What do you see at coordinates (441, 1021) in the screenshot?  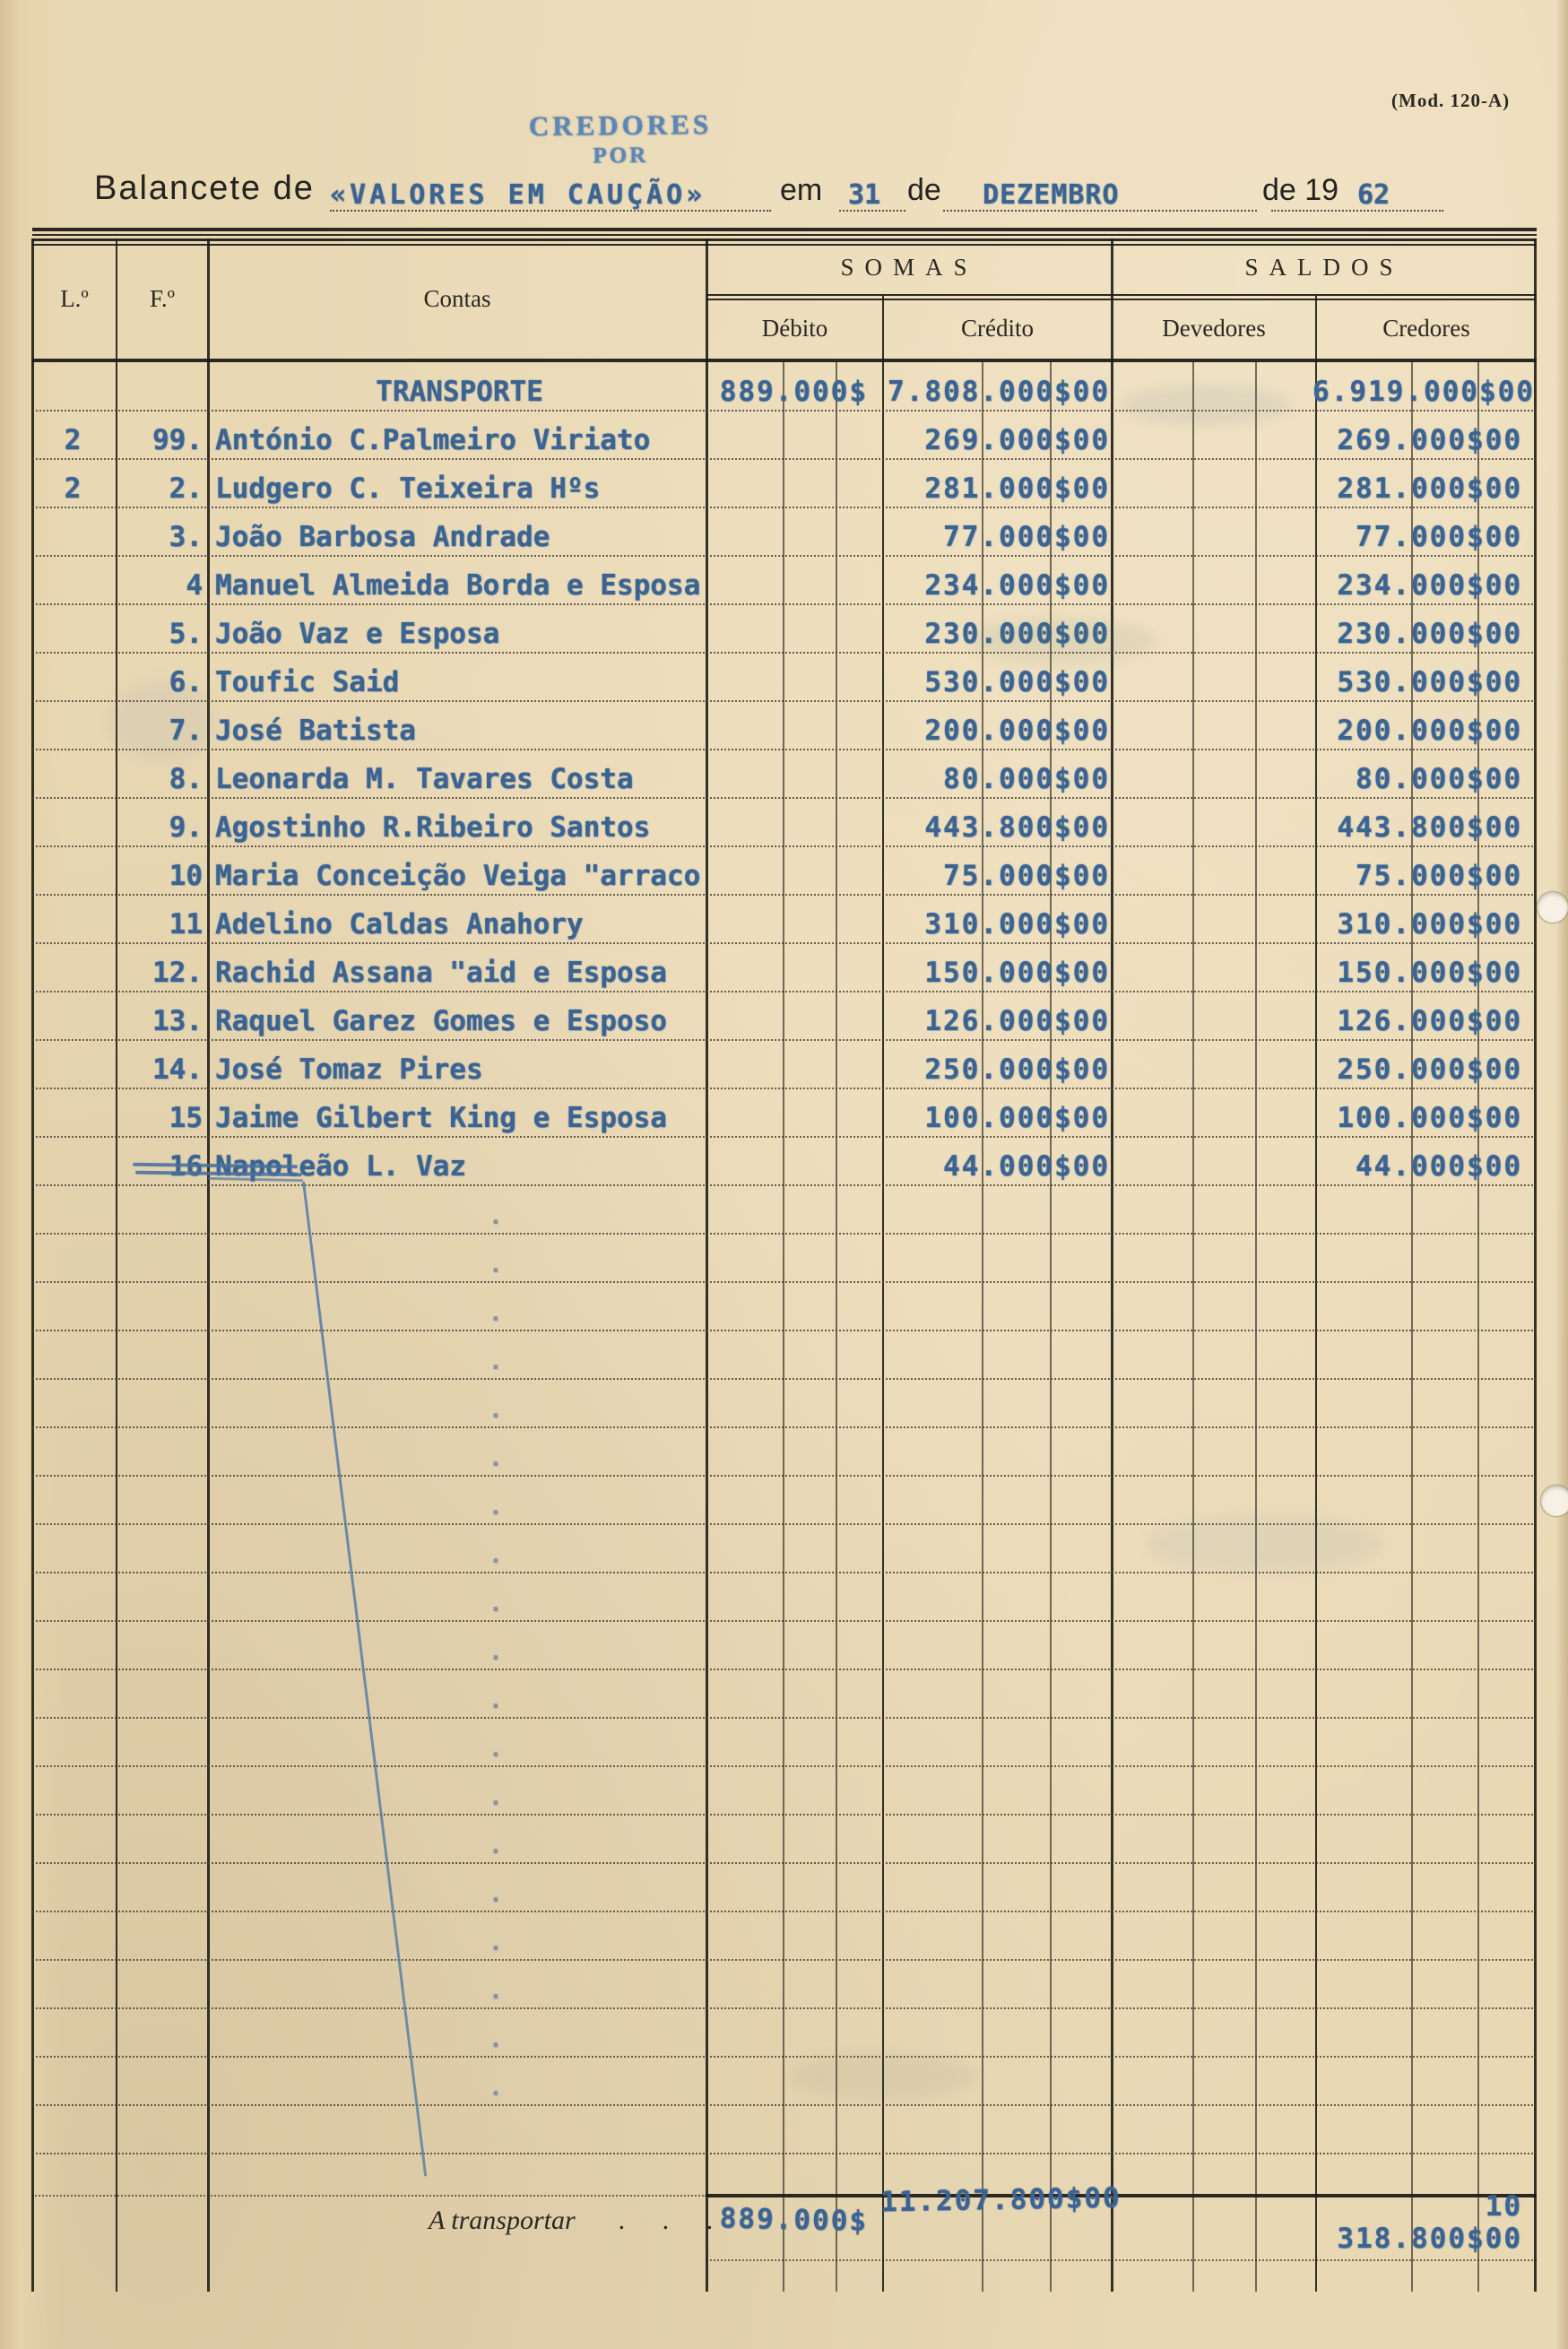 I see `cell-conta: Raquel Garez Gomes e Esposo` at bounding box center [441, 1021].